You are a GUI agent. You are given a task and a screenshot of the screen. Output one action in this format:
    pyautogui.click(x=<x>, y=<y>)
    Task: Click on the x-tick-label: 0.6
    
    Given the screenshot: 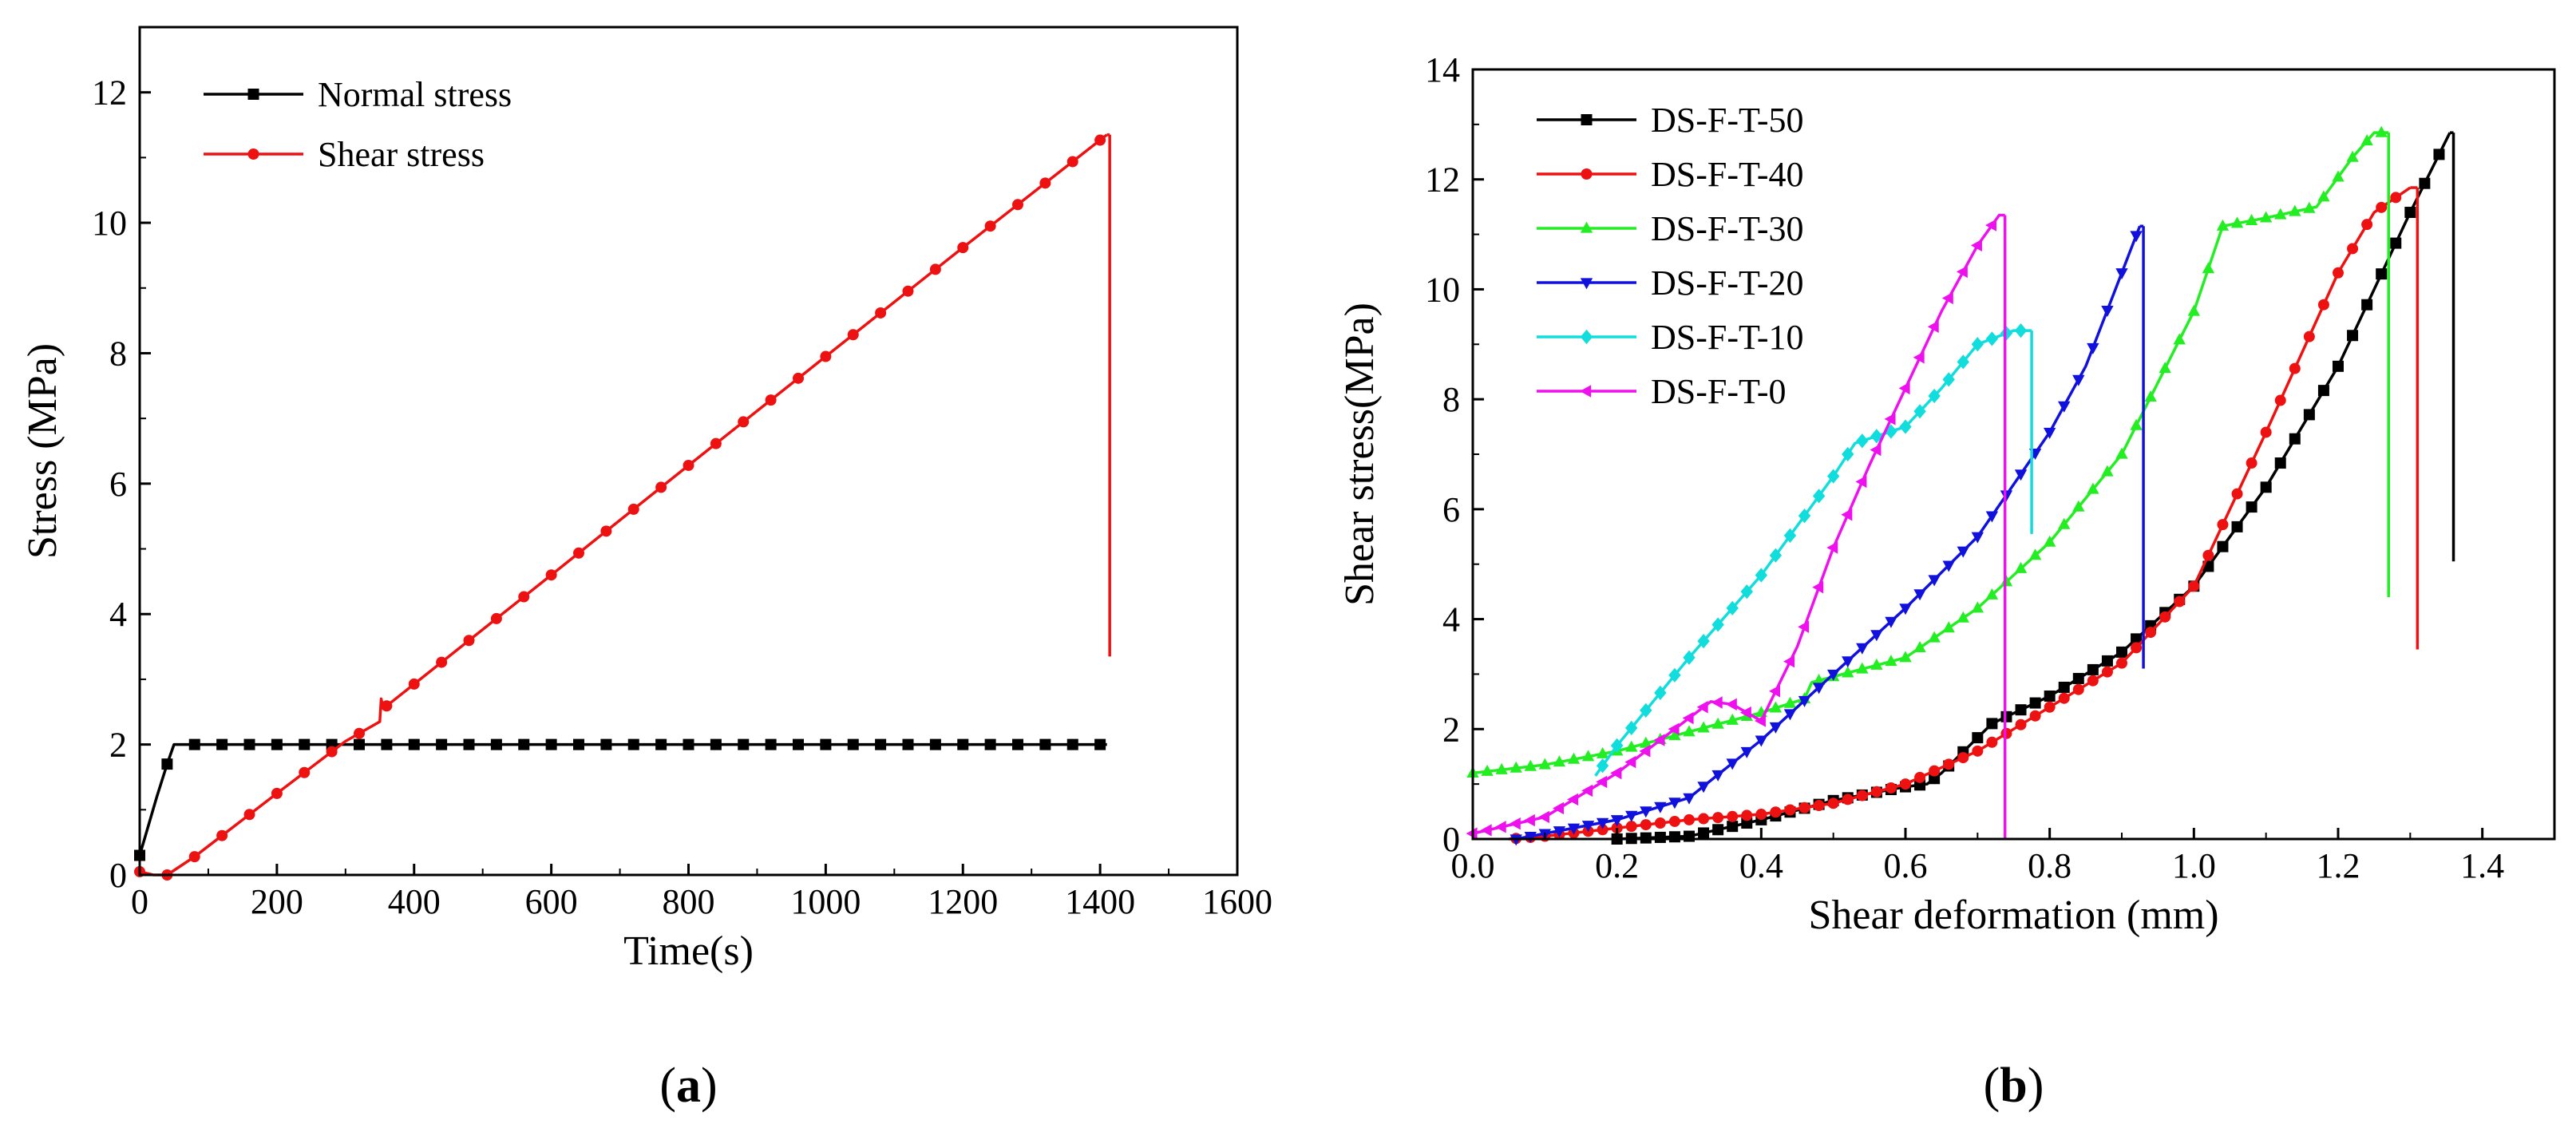 What is the action you would take?
    pyautogui.click(x=1906, y=865)
    